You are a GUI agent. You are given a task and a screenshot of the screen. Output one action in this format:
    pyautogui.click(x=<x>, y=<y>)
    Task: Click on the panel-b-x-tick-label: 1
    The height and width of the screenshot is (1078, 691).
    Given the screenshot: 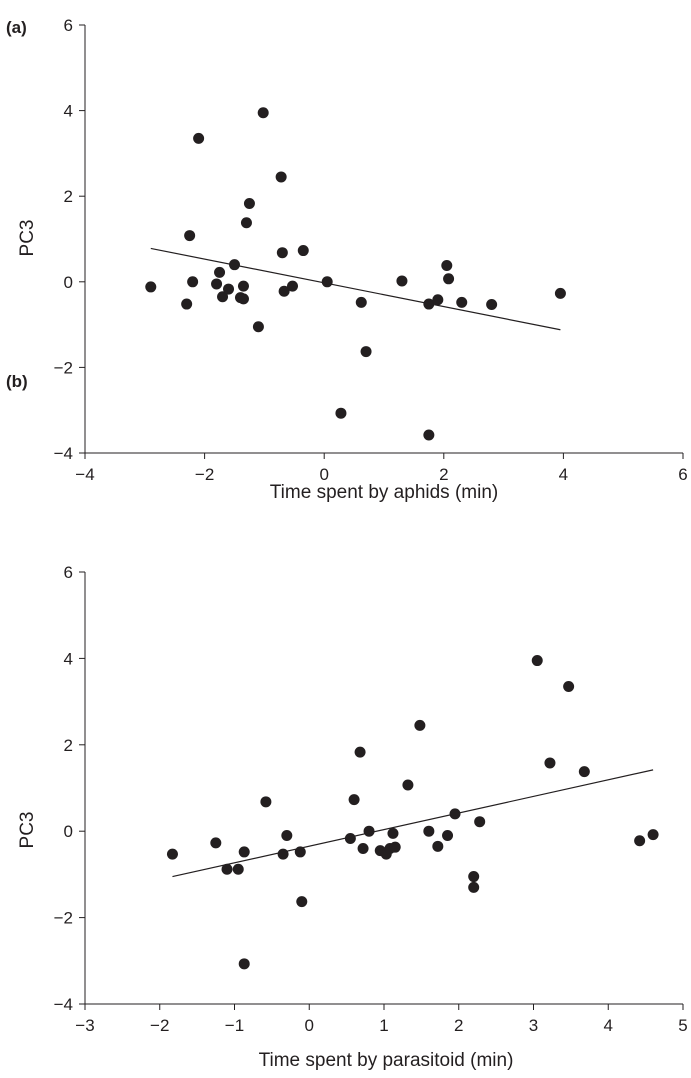 What is the action you would take?
    pyautogui.click(x=383, y=1025)
    